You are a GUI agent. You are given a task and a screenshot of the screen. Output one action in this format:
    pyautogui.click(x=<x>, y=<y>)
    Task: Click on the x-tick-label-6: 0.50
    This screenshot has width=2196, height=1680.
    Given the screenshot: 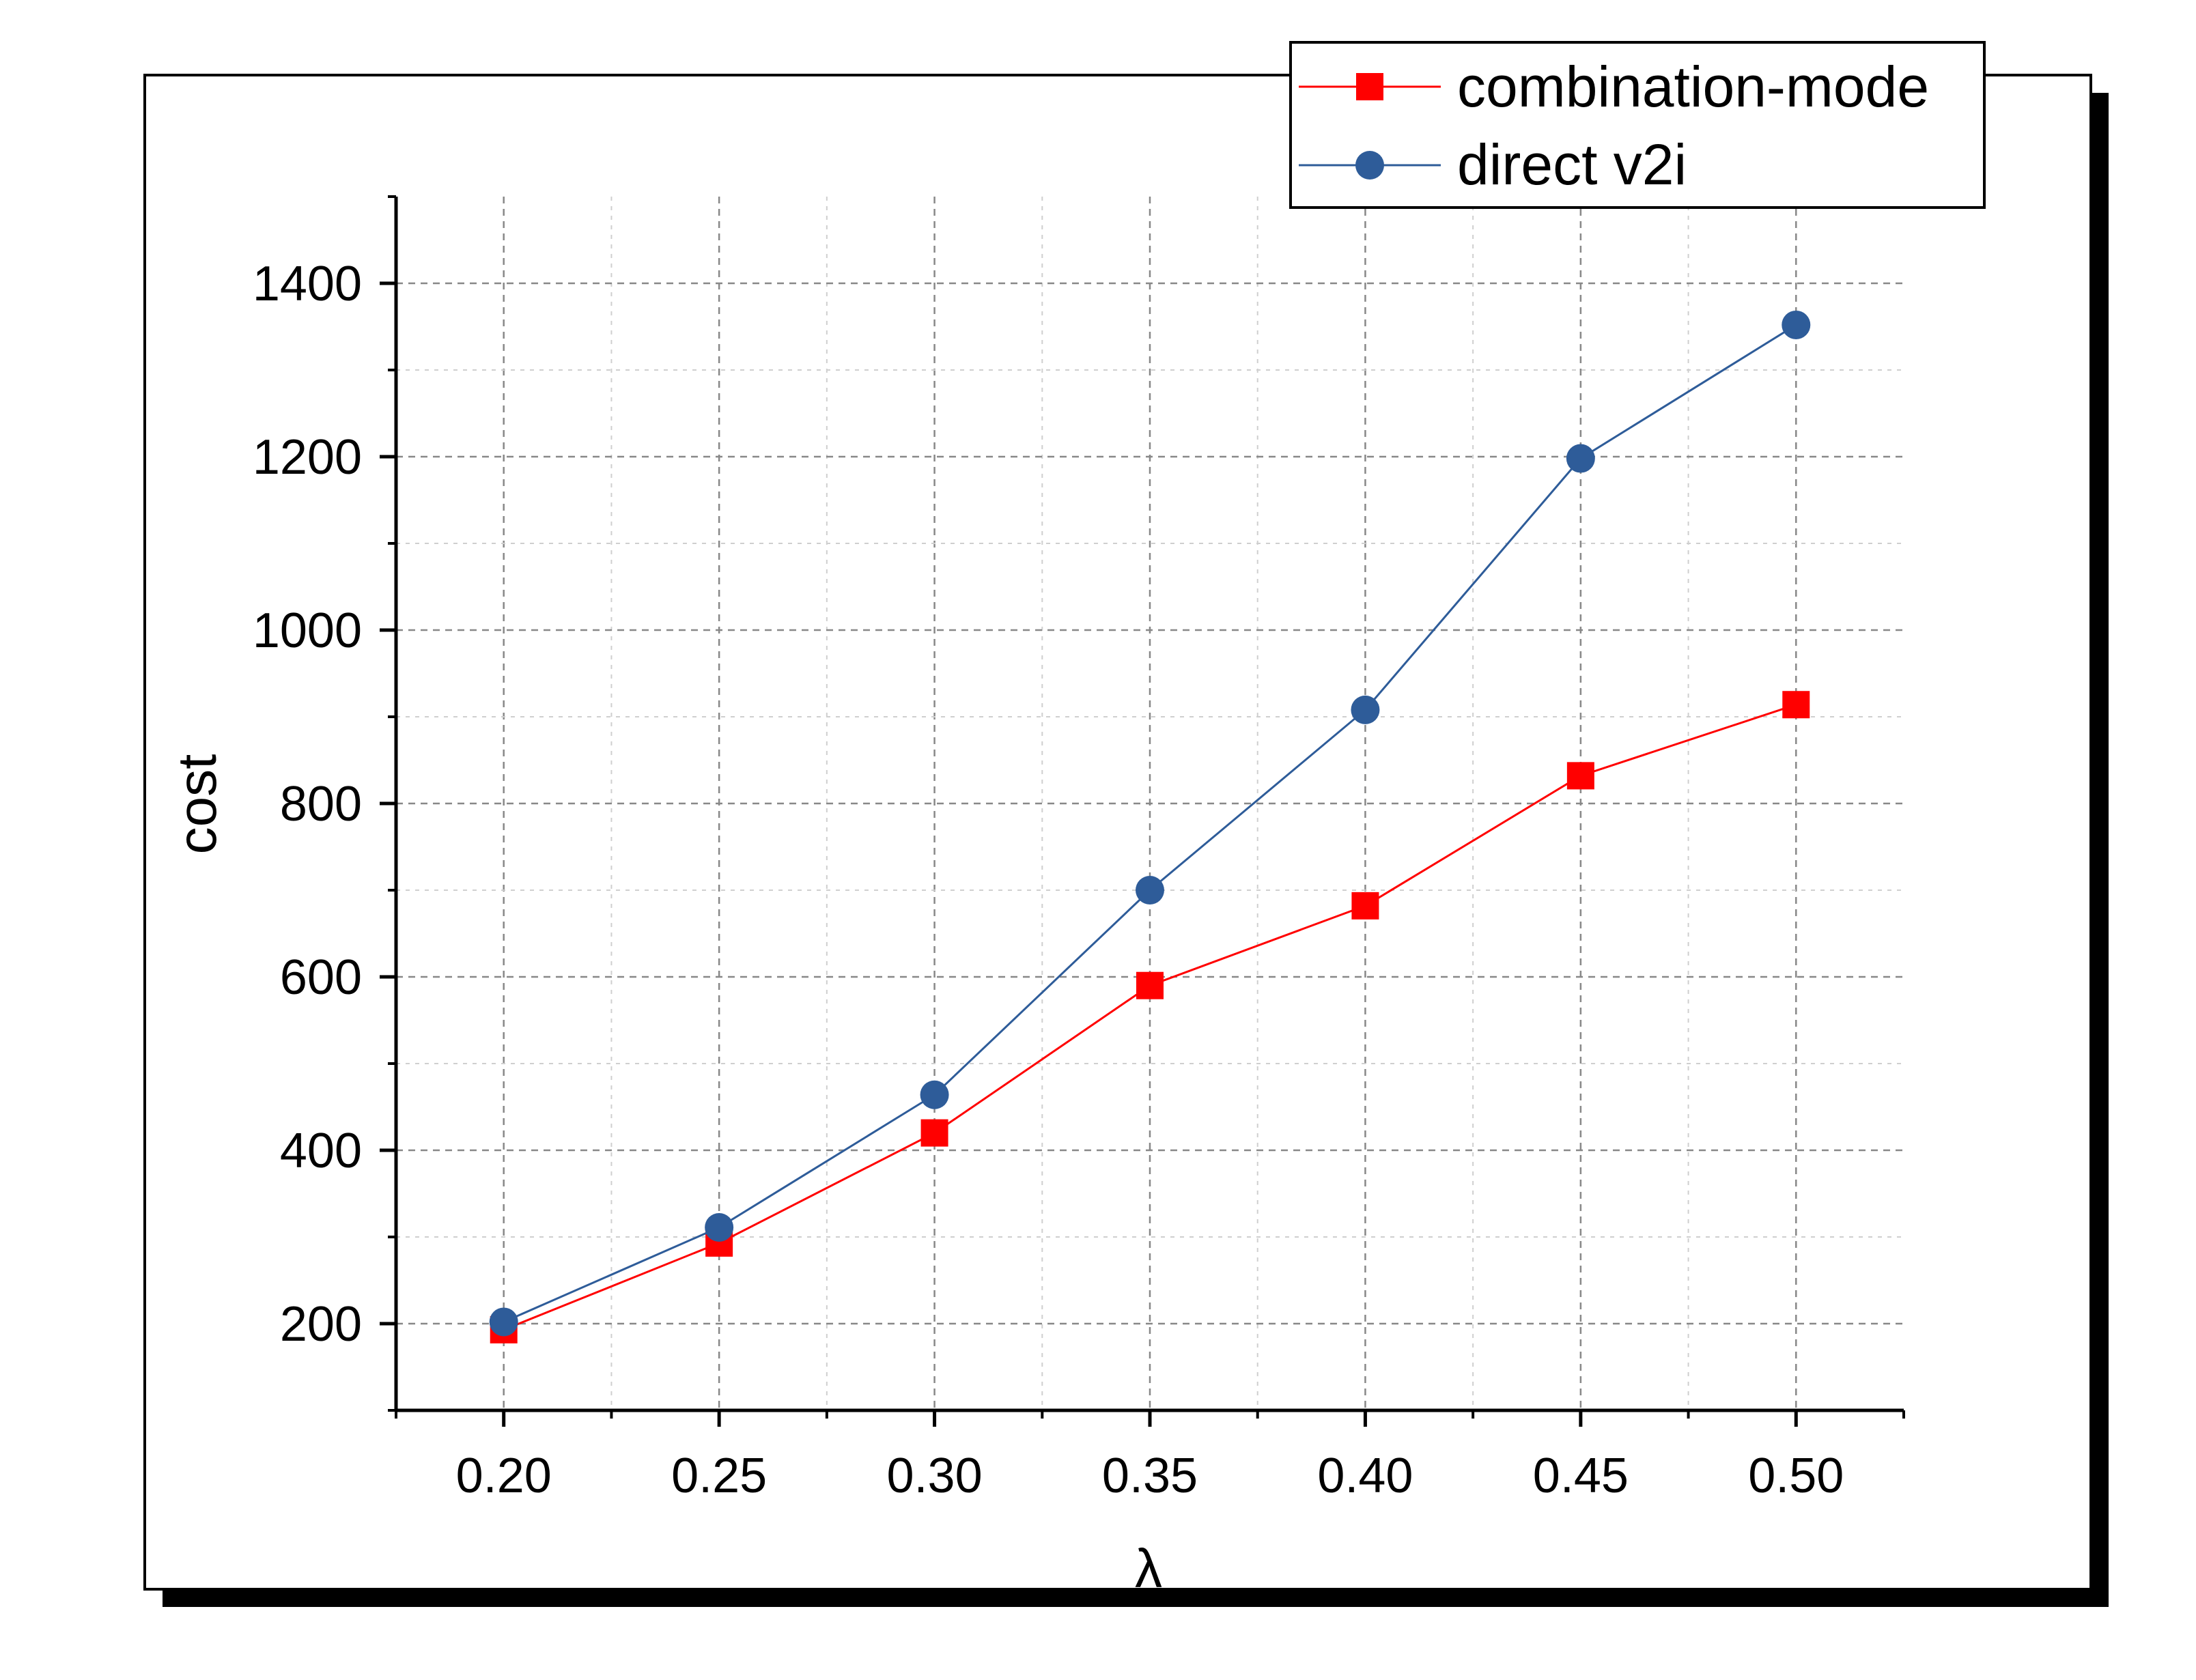 What is the action you would take?
    pyautogui.click(x=1796, y=1476)
    